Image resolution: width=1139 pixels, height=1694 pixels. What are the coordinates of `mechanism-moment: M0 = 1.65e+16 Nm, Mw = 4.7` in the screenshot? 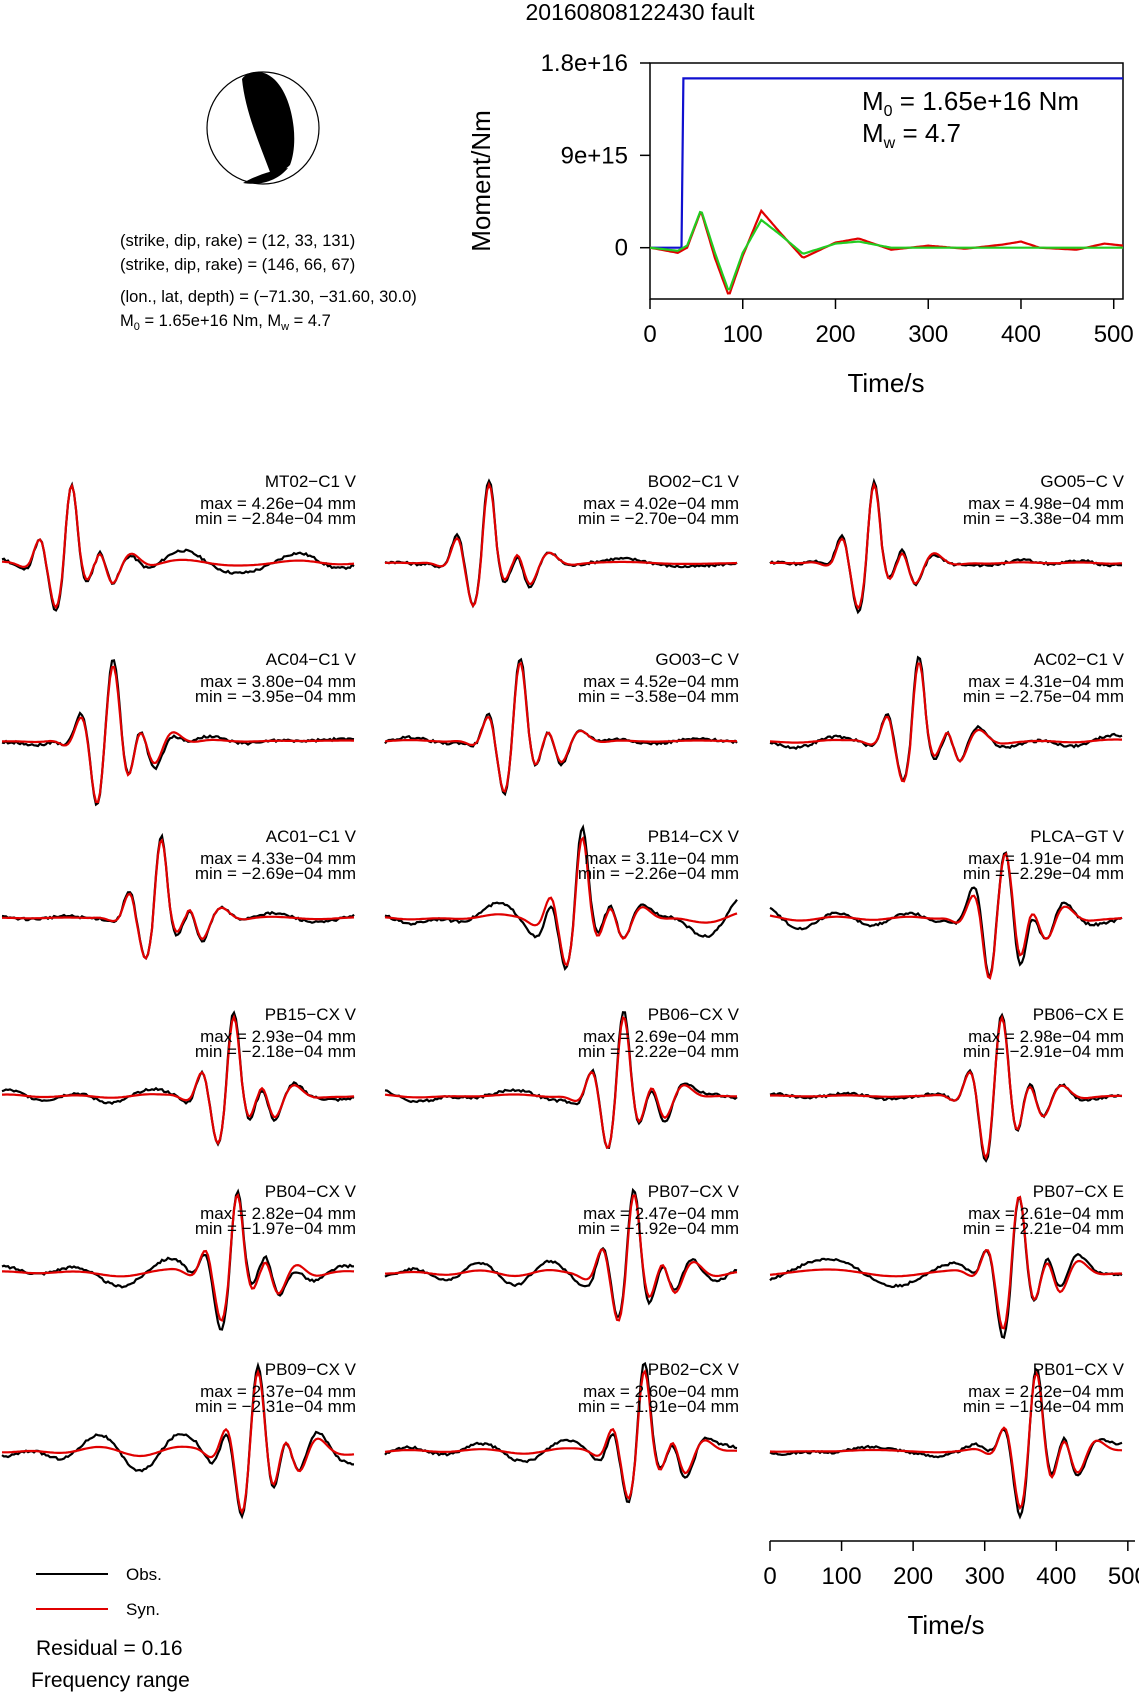 It's located at (225, 322).